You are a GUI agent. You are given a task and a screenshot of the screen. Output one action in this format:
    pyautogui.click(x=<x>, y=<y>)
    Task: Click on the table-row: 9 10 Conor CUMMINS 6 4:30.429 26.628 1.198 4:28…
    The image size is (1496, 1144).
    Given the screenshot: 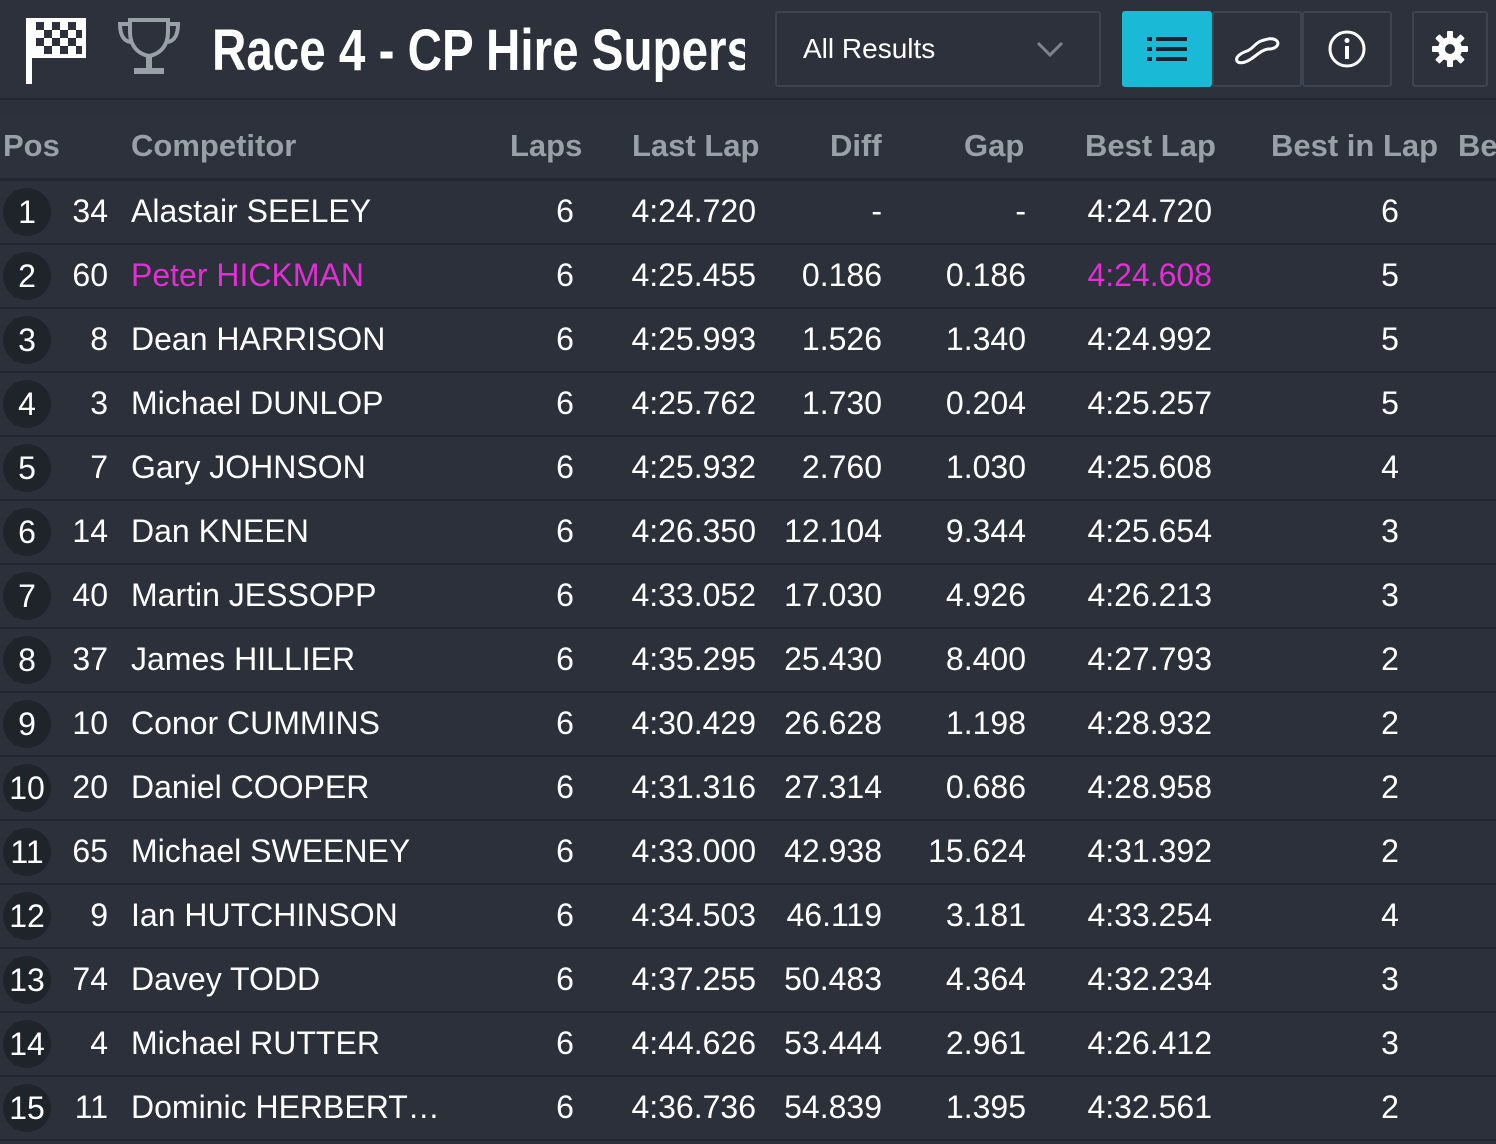 What is the action you would take?
    pyautogui.click(x=748, y=725)
    